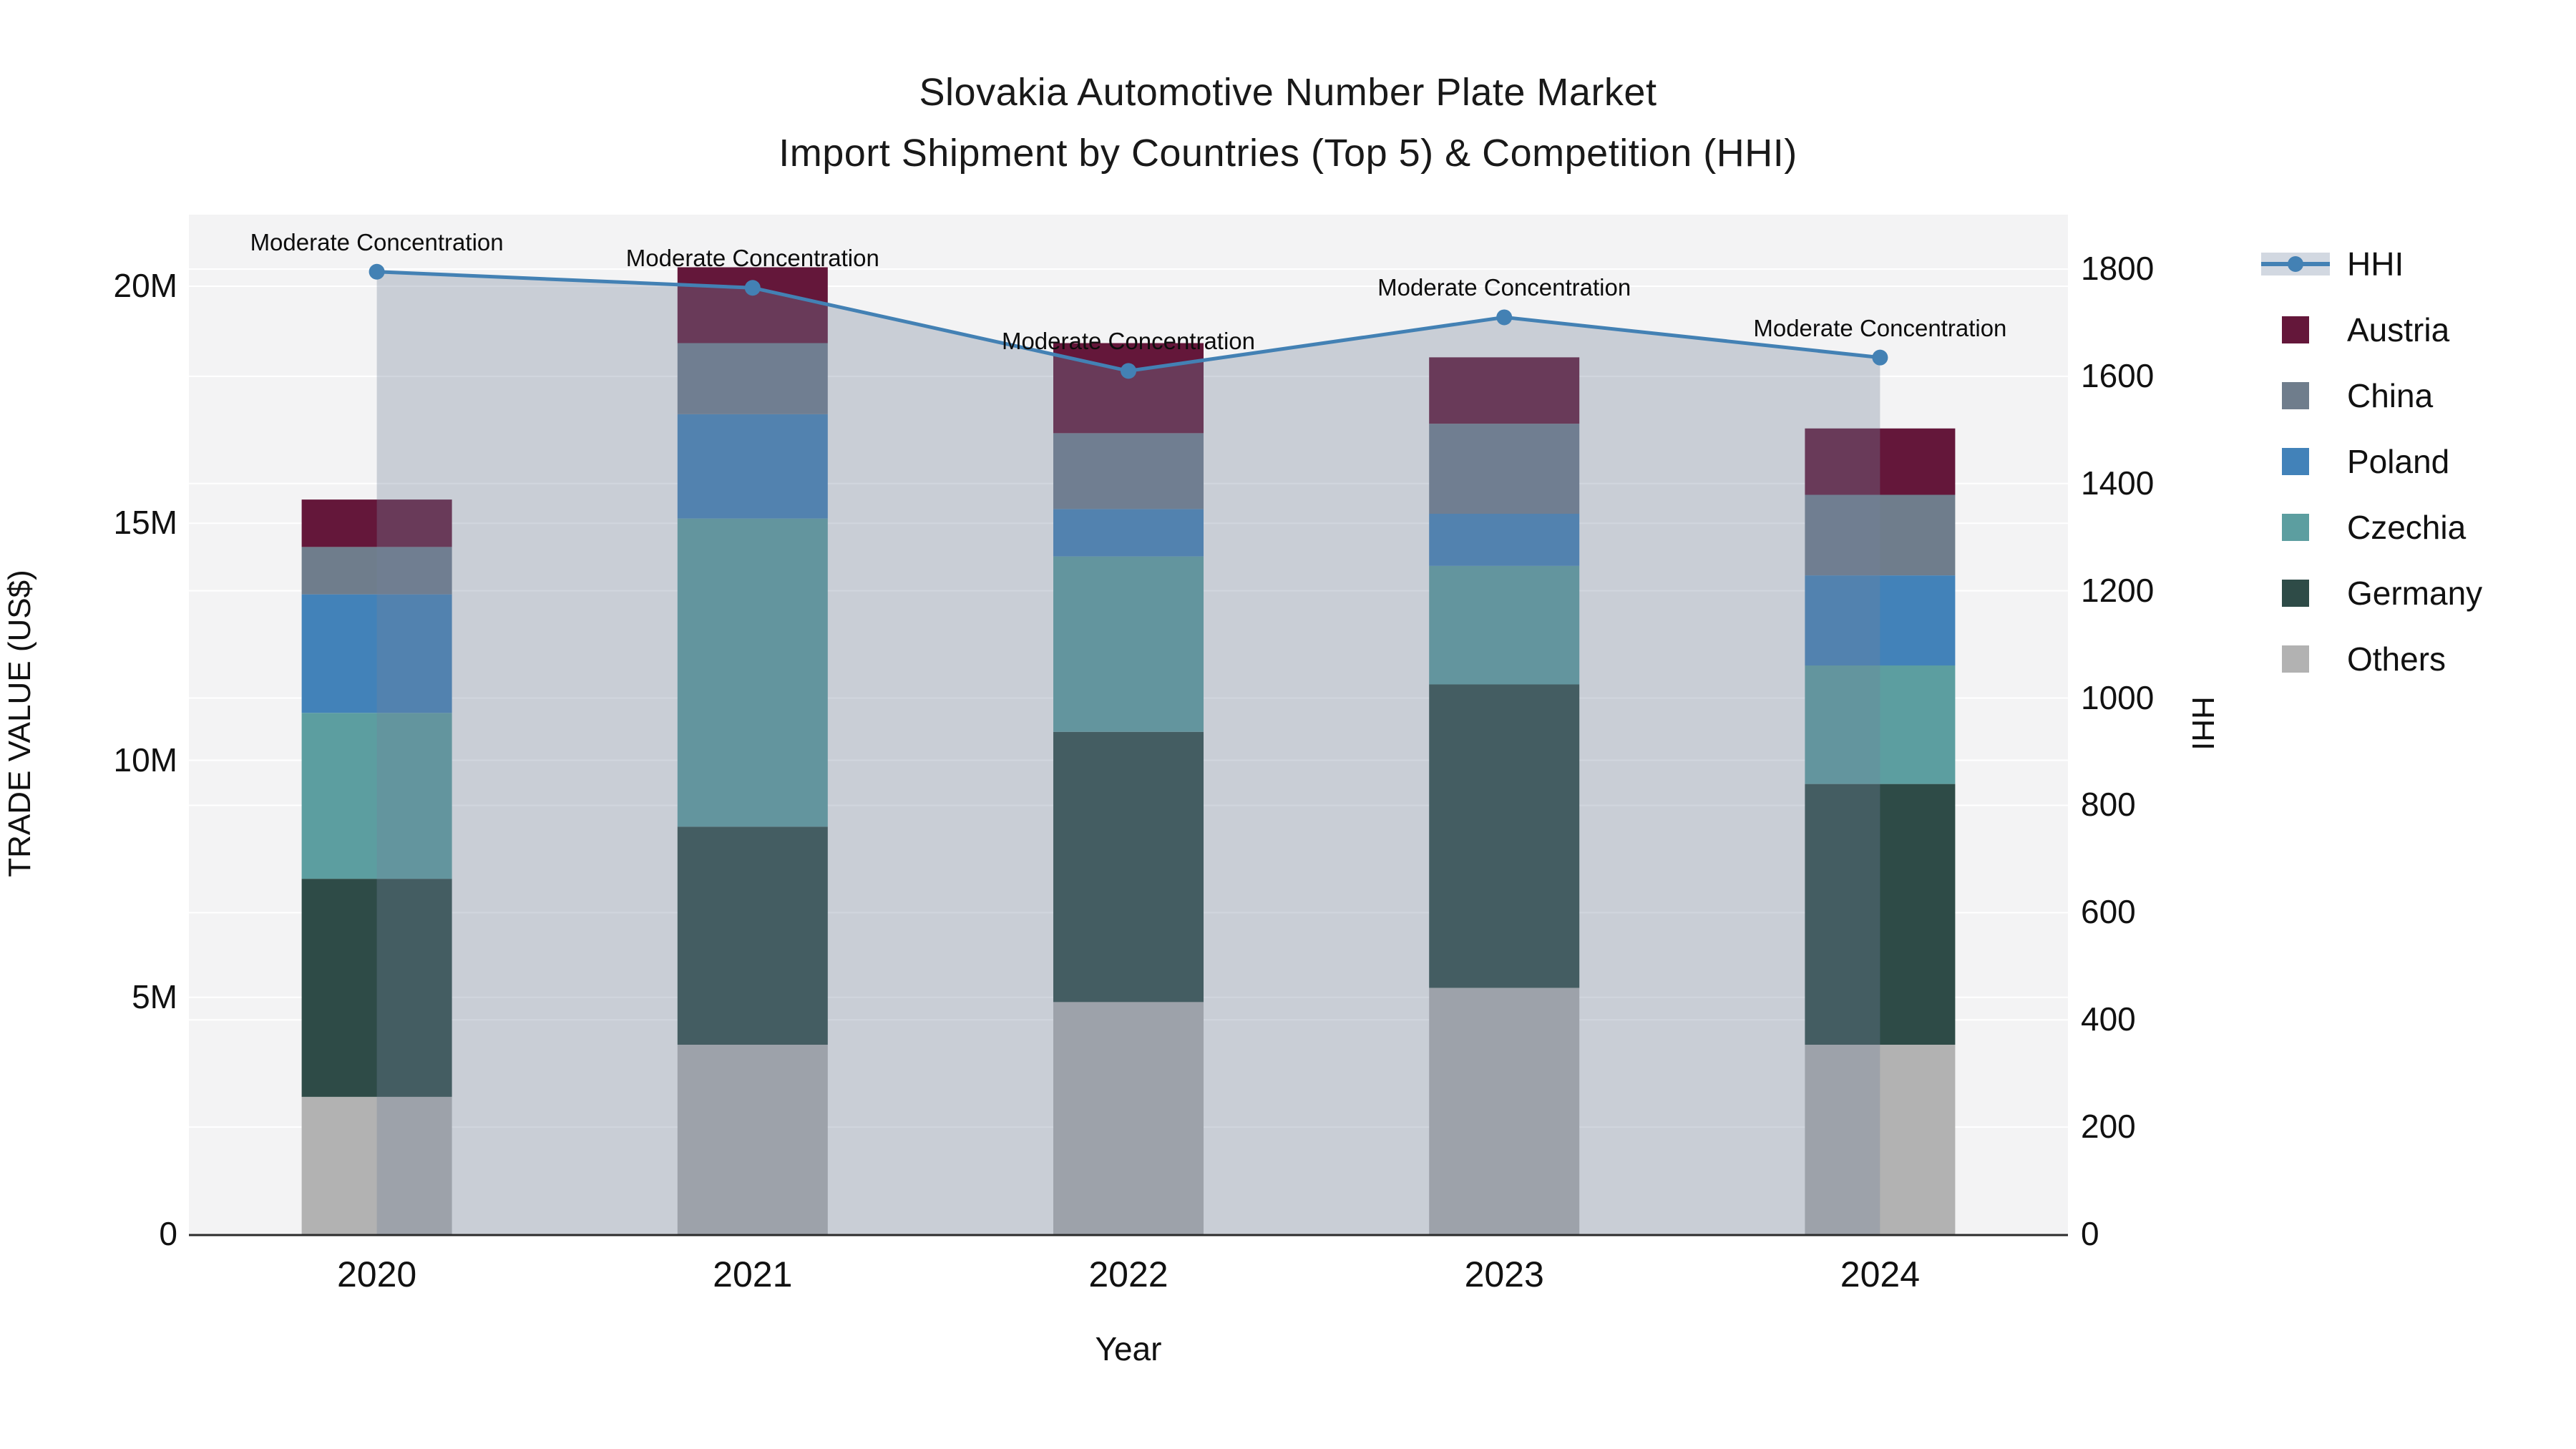 The width and height of the screenshot is (2576, 1449). What do you see at coordinates (1128, 1118) in the screenshot?
I see `bar-segment-others-2022` at bounding box center [1128, 1118].